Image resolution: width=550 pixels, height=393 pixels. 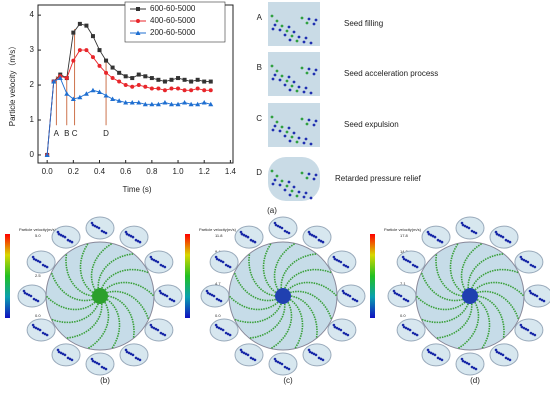 What do you see at coordinates (391, 73) in the screenshot?
I see `stage-text: Seed acceleration process` at bounding box center [391, 73].